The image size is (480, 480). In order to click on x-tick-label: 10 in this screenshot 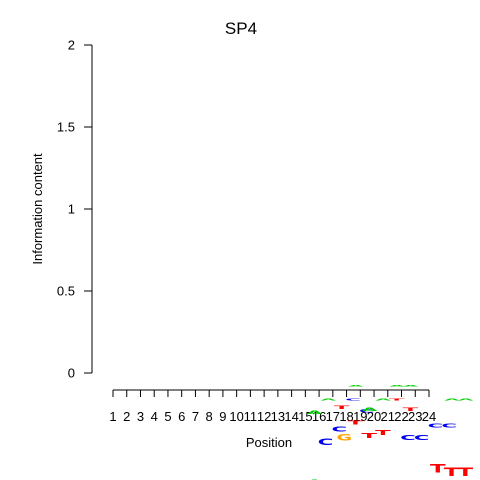, I will do `click(236, 416)`.